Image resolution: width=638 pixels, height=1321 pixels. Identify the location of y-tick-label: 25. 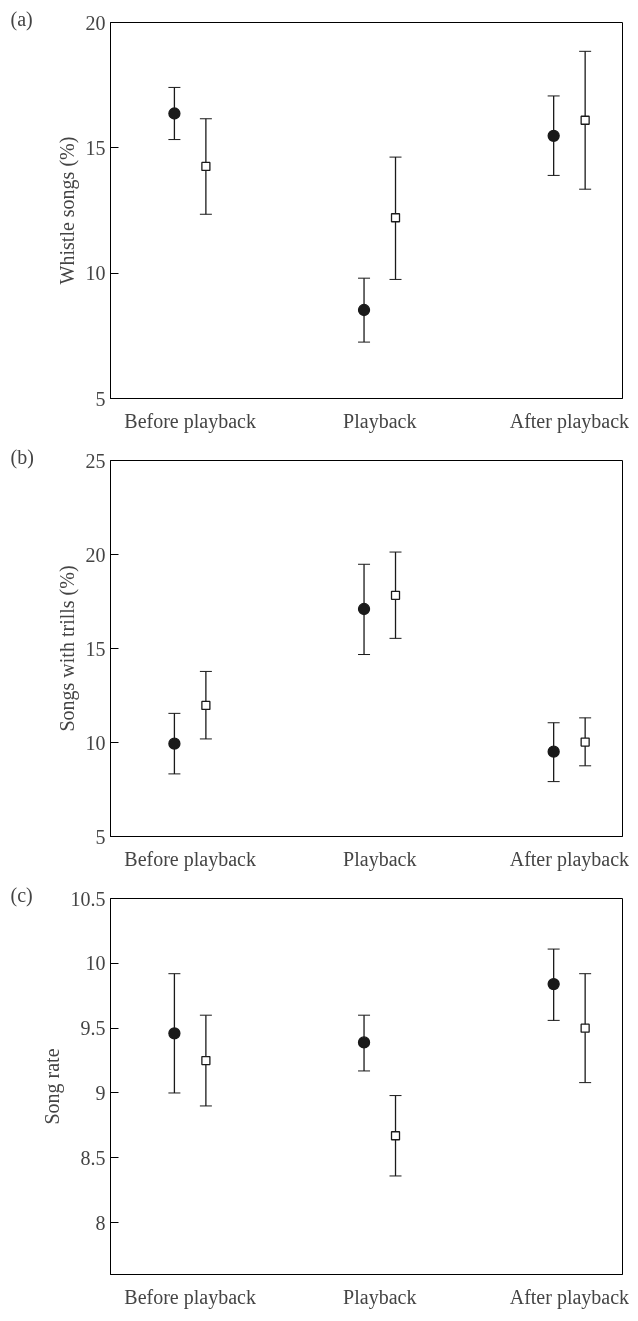
(95, 460).